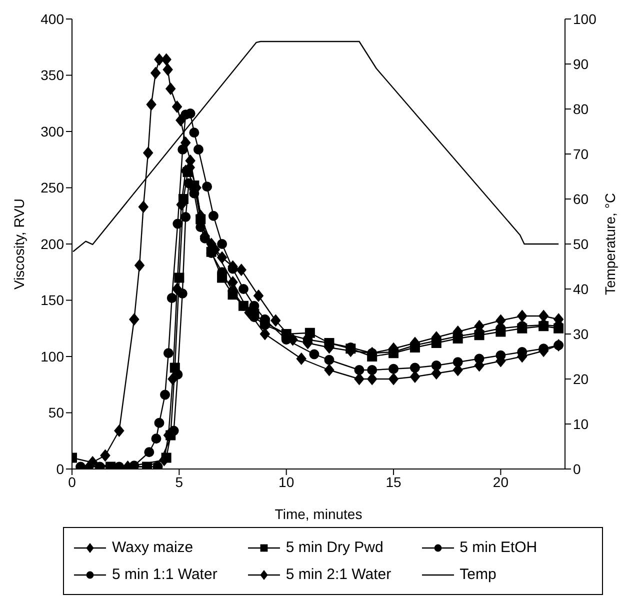 This screenshot has width=631, height=611. Describe the element at coordinates (581, 288) in the screenshot. I see `y2-tick-label: 40` at that location.